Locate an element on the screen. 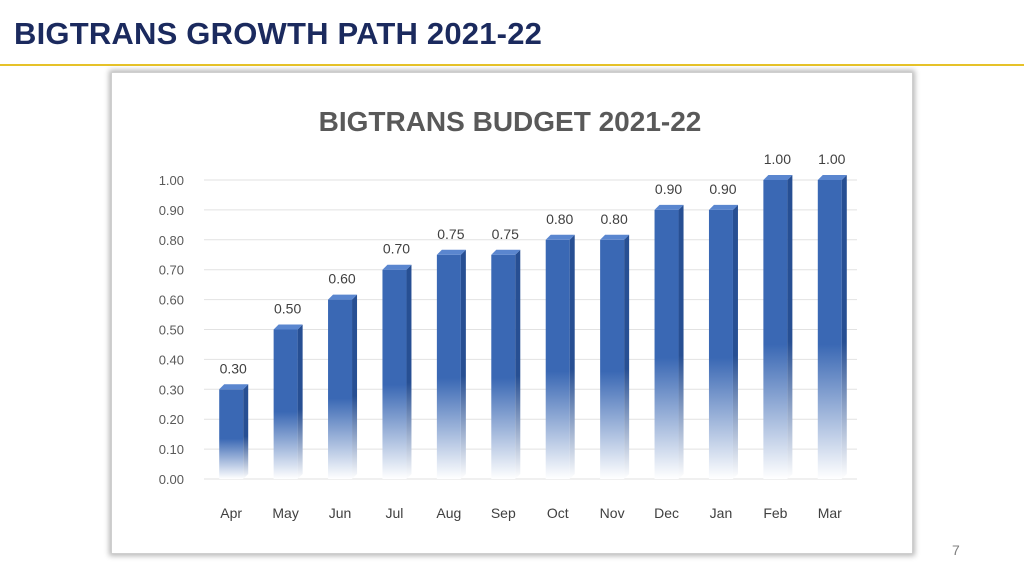  x-tick-label: Jun is located at coordinates (340, 513).